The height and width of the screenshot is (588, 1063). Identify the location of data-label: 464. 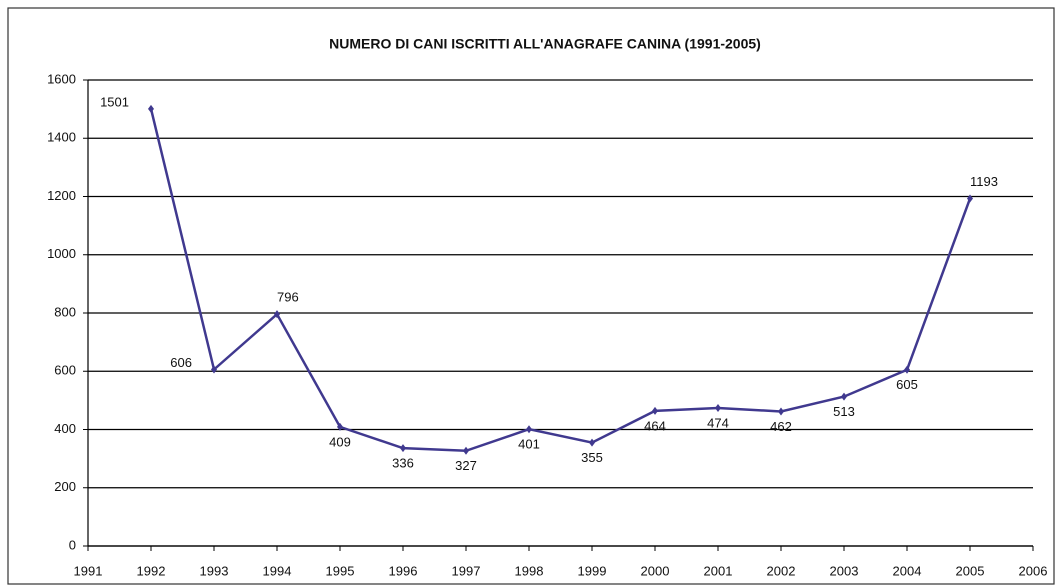
(655, 425).